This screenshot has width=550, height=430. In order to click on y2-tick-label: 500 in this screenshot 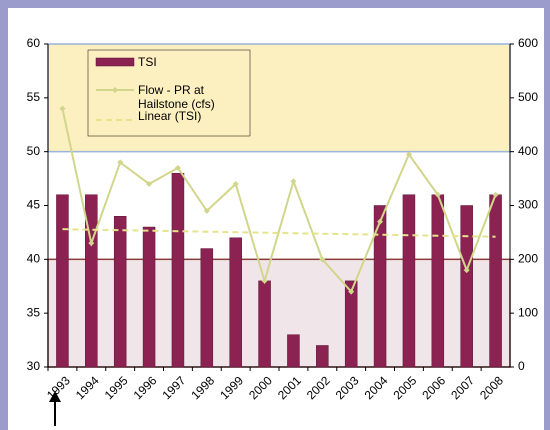, I will do `click(528, 97)`.